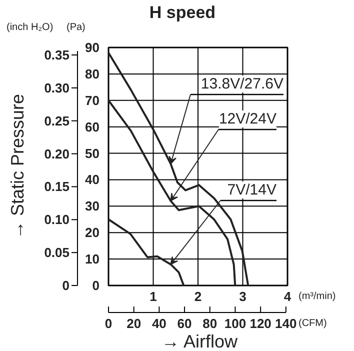 This screenshot has width=354, height=351. I want to click on x2-tick-label: 140, so click(286, 323).